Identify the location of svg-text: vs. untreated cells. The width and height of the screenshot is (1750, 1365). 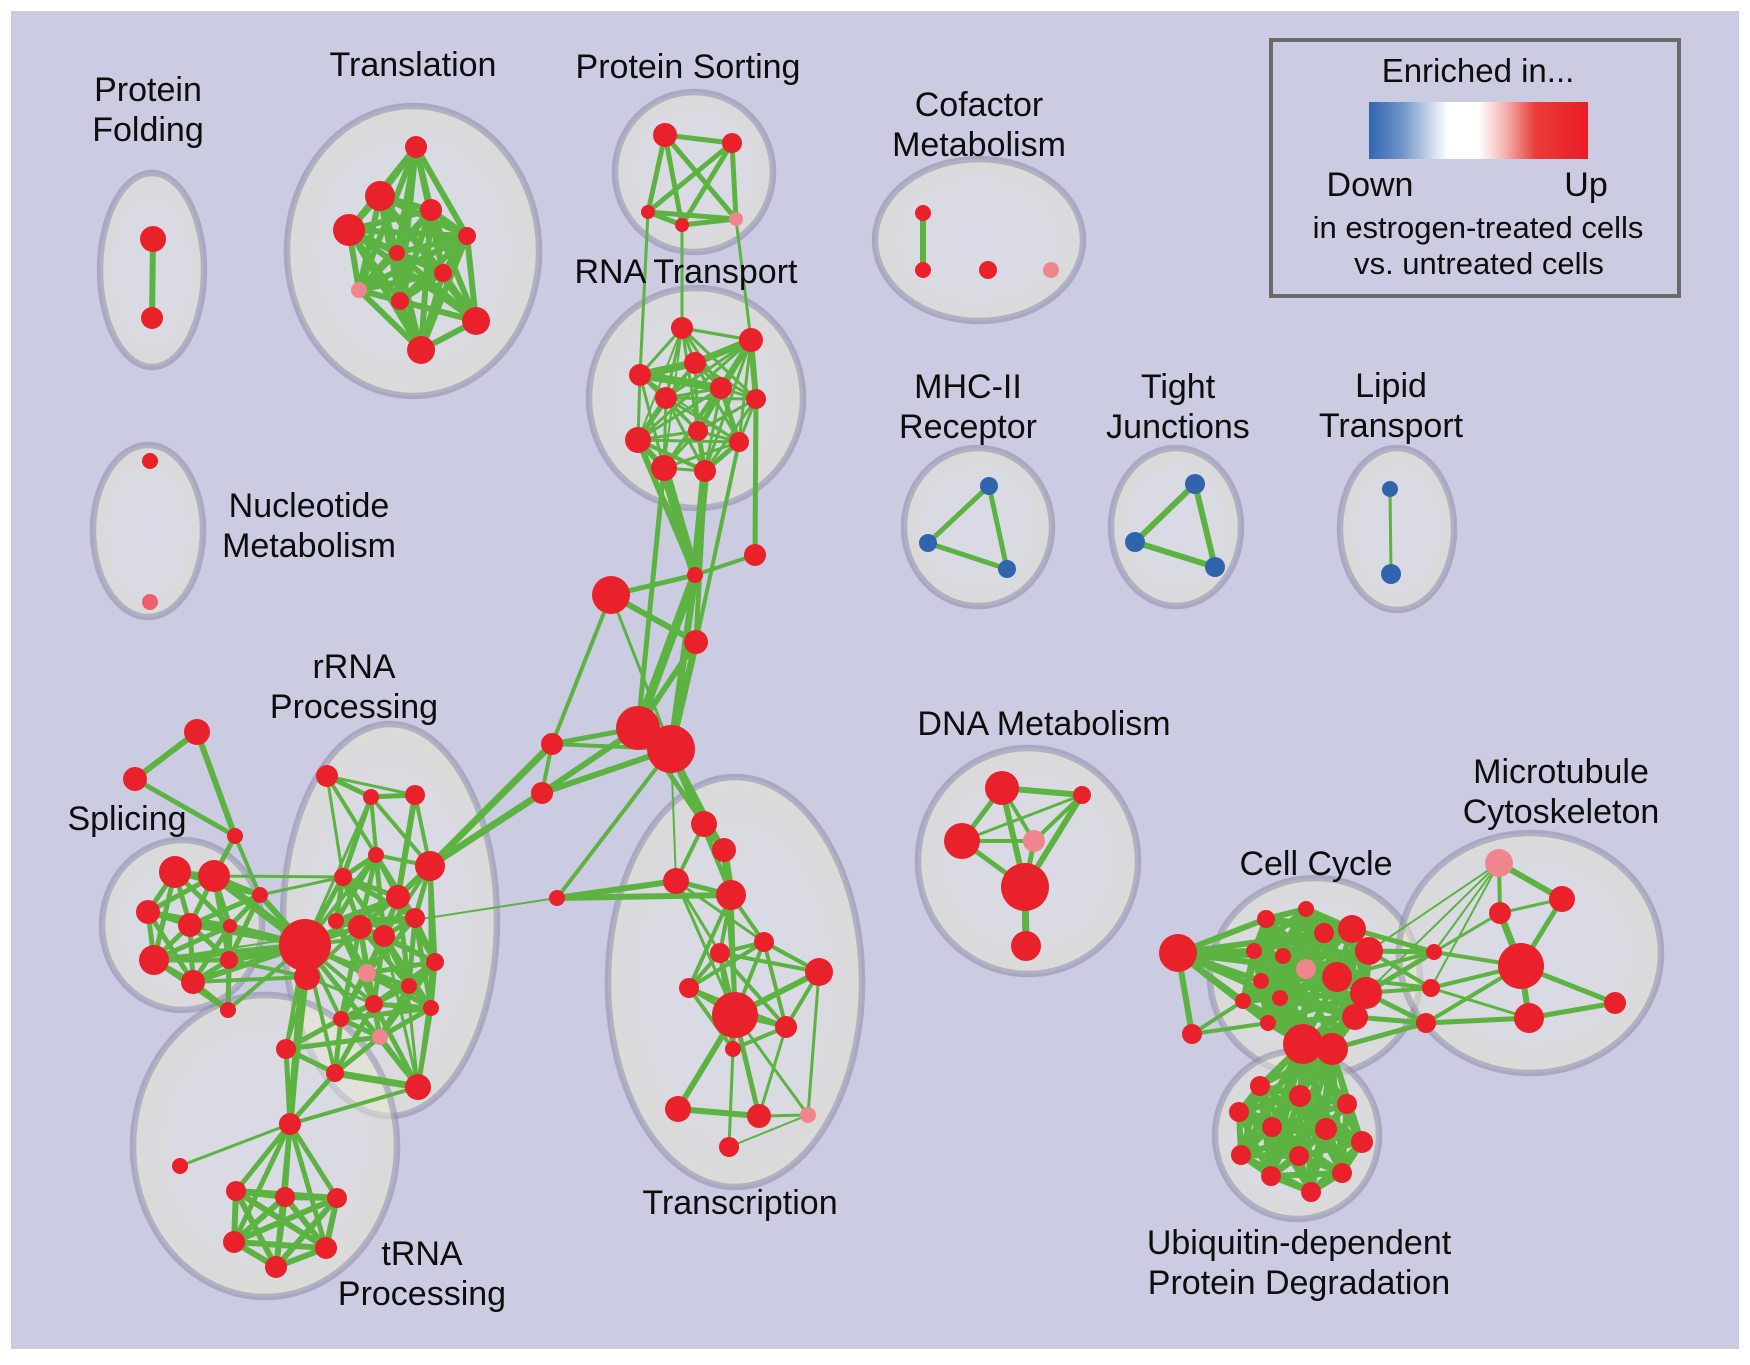
(1479, 263).